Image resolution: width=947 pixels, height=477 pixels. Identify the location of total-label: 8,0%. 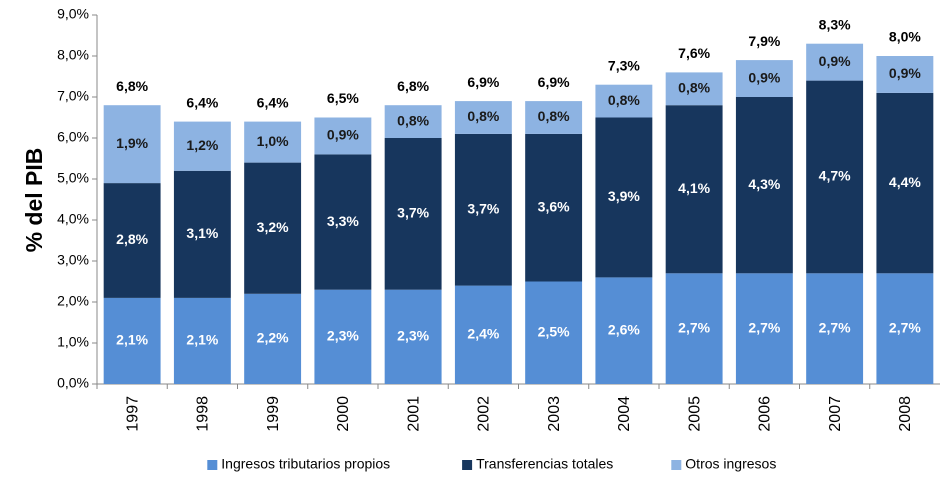
(905, 37).